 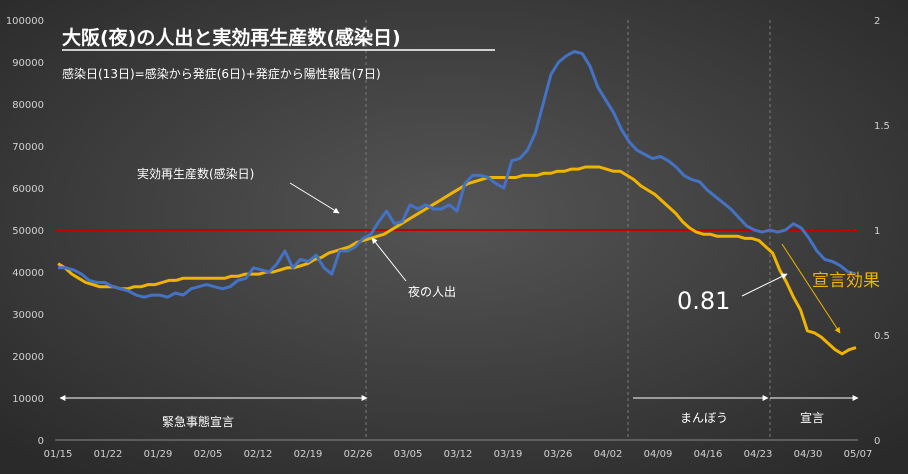 I want to click on y-right-tick-label: 1.5, so click(x=882, y=126).